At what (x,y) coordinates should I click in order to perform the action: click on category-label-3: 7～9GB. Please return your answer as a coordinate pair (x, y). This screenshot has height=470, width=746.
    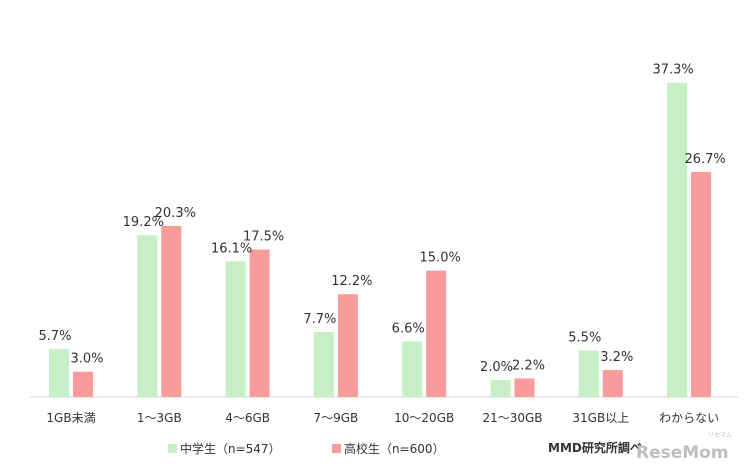
    Looking at the image, I should click on (335, 418).